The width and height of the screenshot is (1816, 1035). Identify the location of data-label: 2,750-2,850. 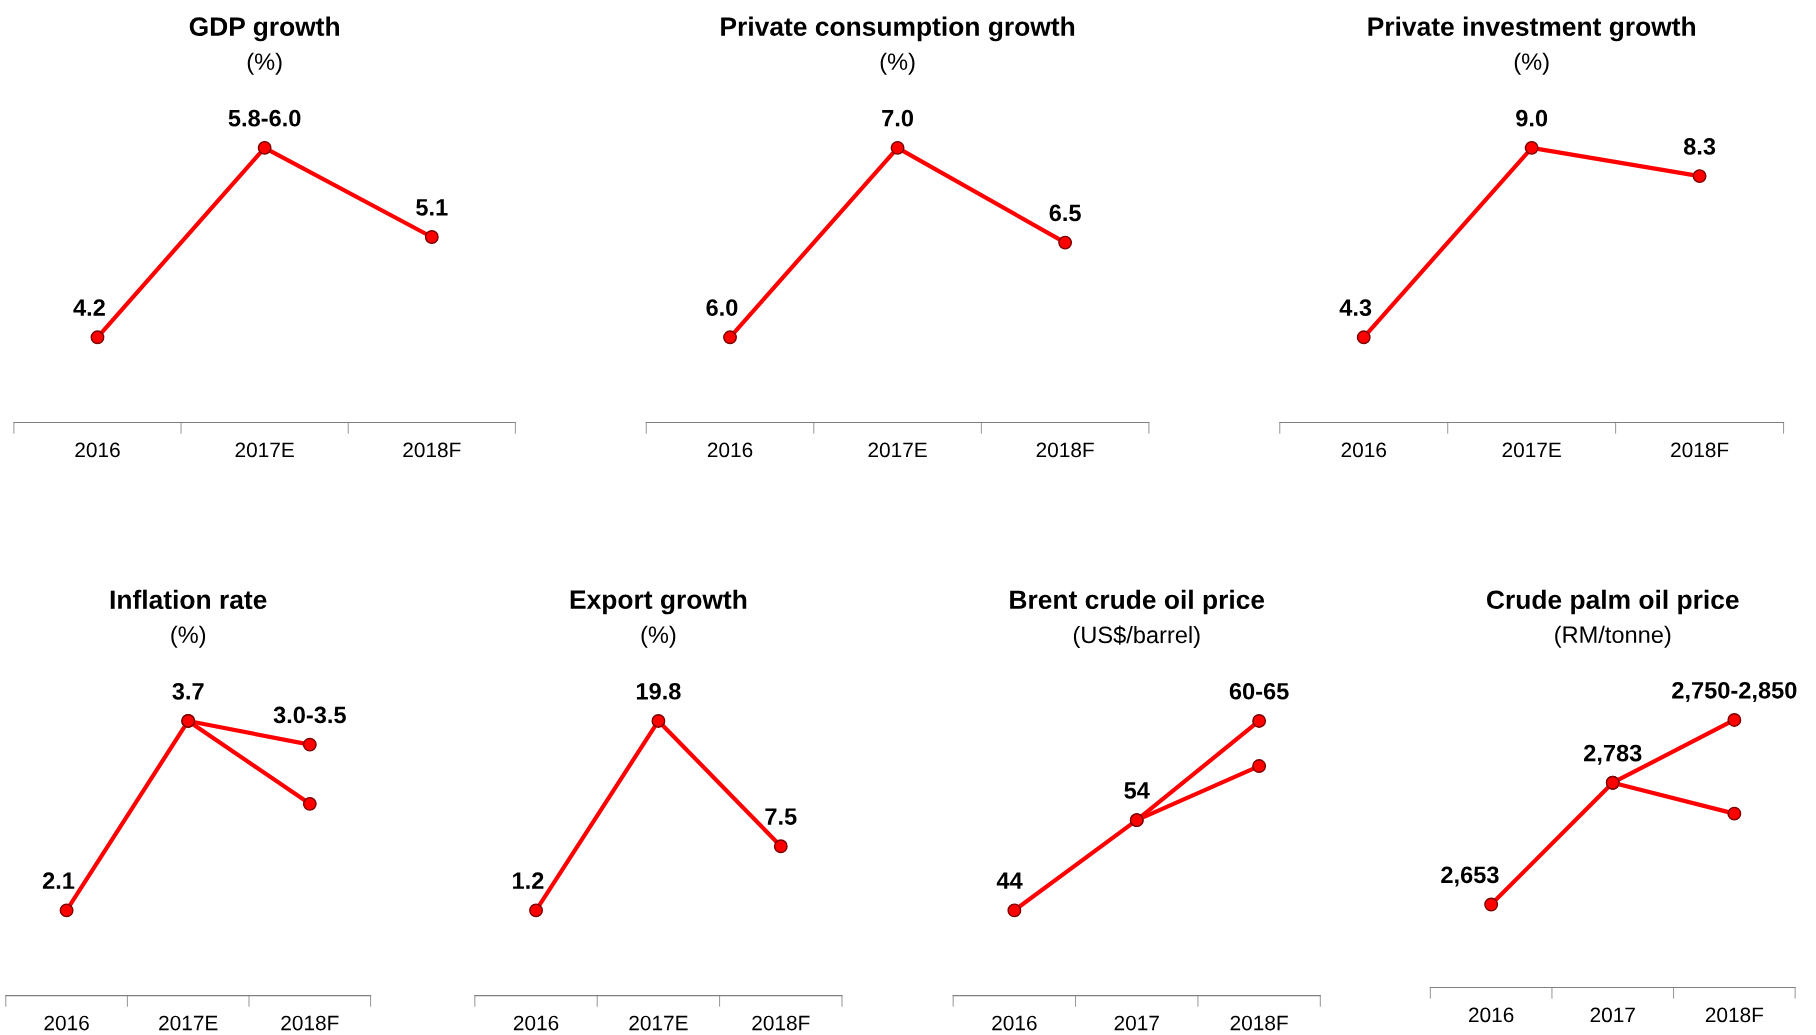
(1734, 692).